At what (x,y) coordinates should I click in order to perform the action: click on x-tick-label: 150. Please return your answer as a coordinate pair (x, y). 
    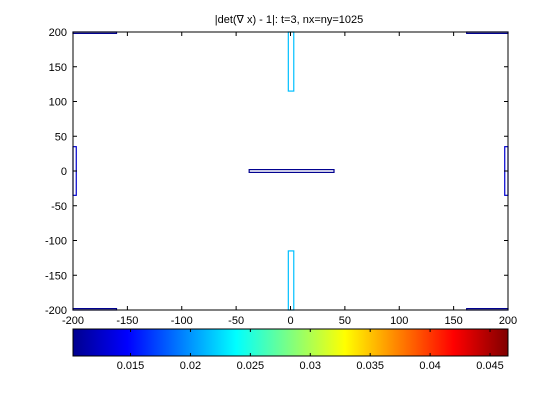
    Looking at the image, I should click on (453, 321).